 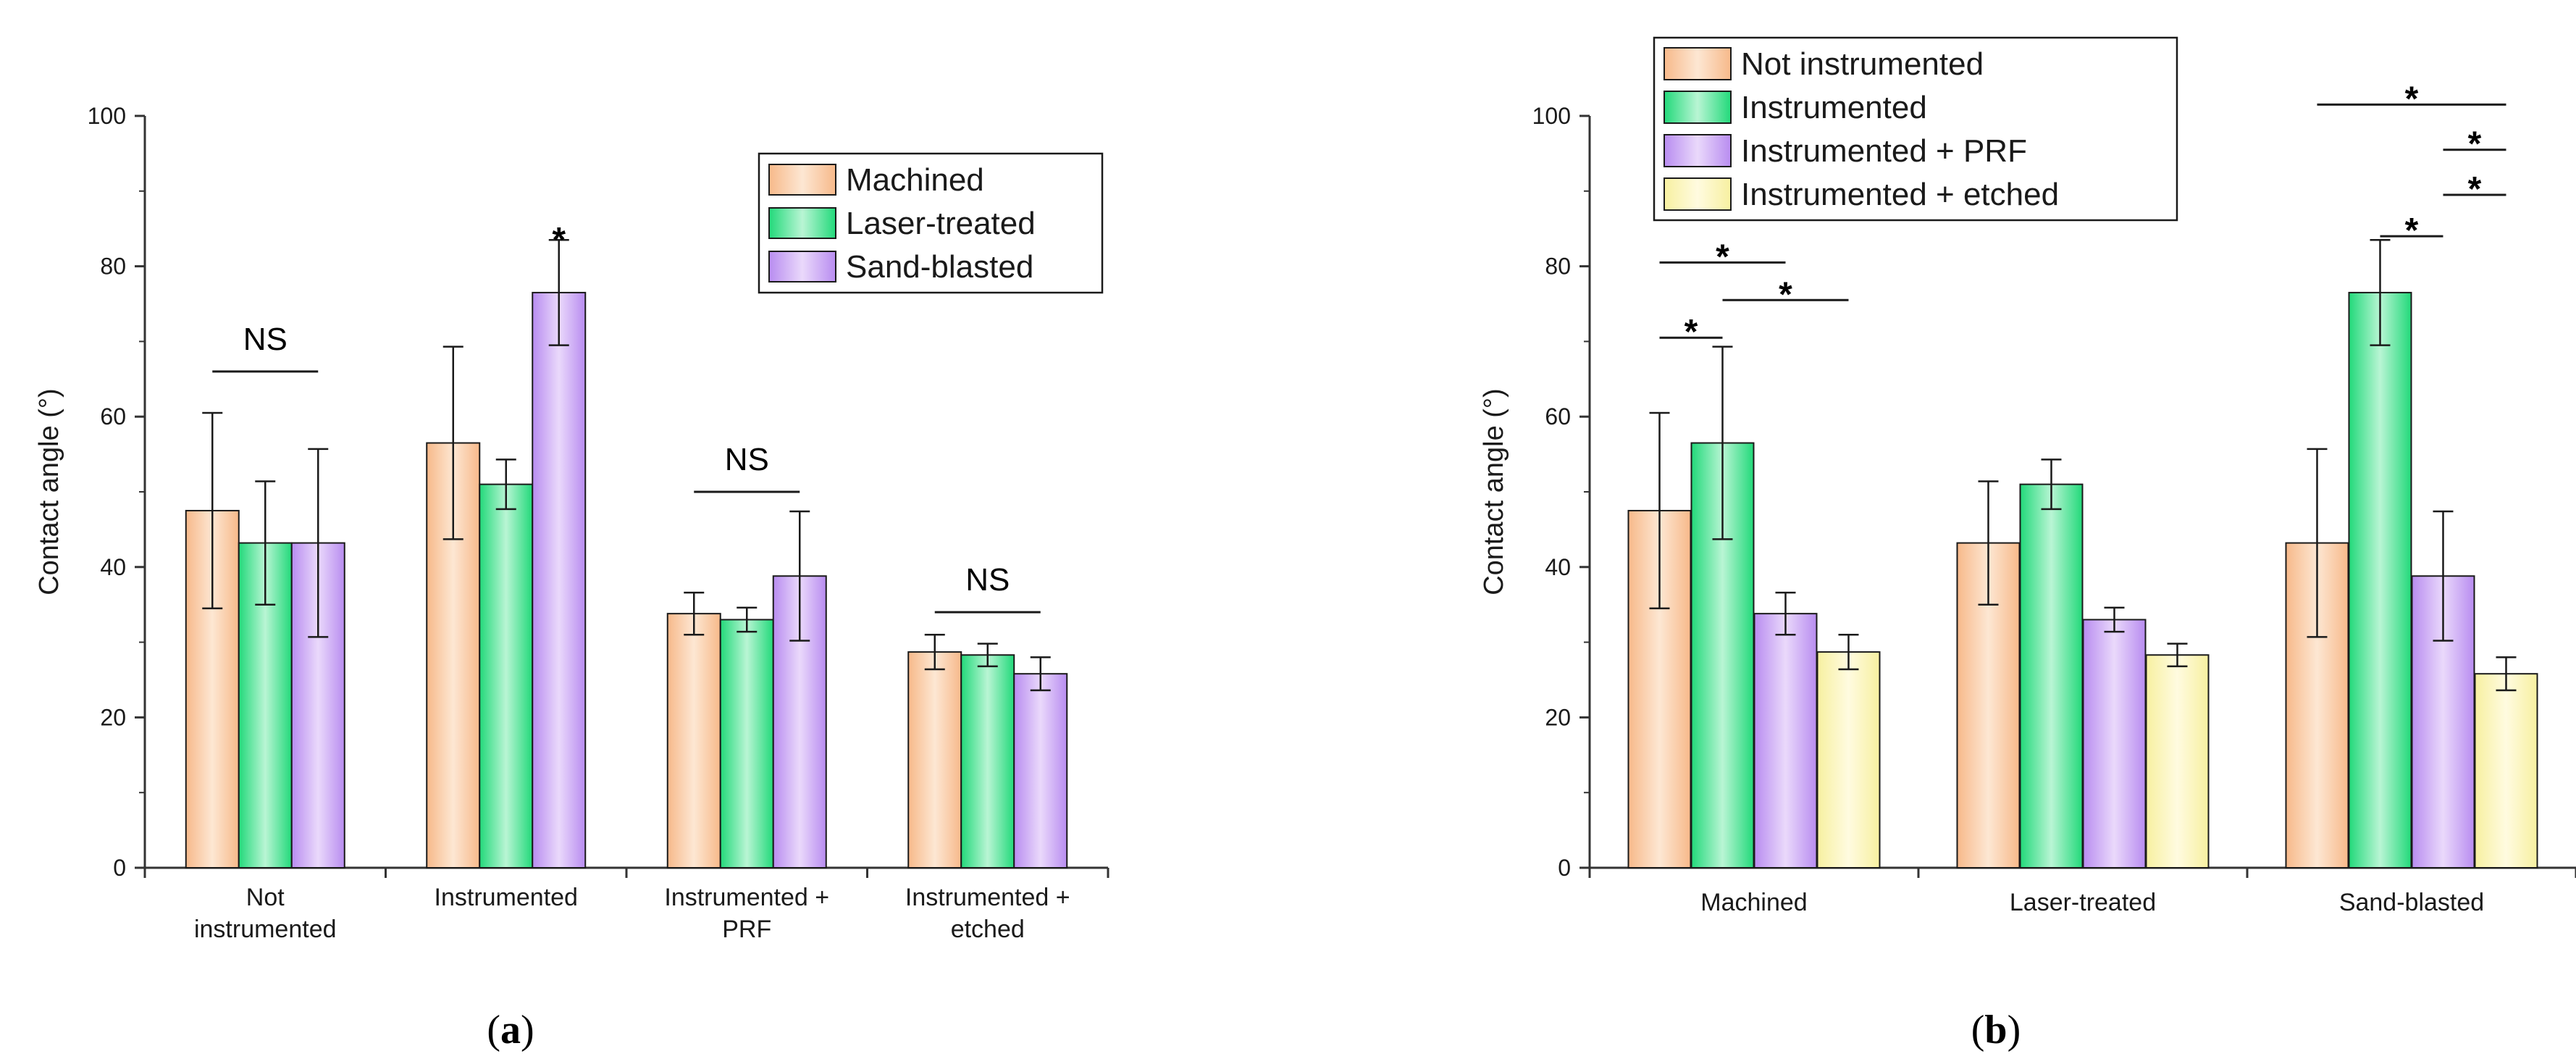 I want to click on category-label: Not, so click(x=265, y=898).